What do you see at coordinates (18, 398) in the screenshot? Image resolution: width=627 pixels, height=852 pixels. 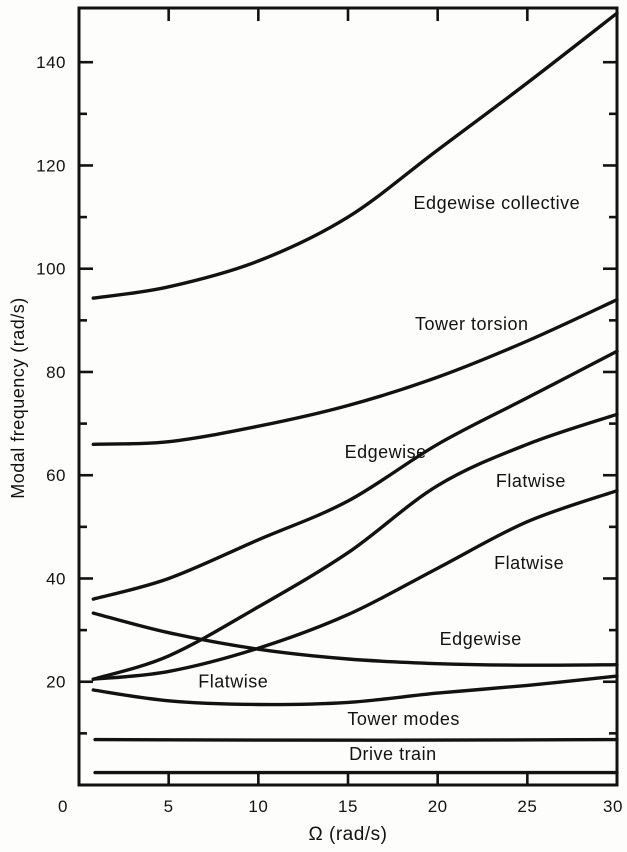 I see `y-axis-title: Modal frequency (rad/s)` at bounding box center [18, 398].